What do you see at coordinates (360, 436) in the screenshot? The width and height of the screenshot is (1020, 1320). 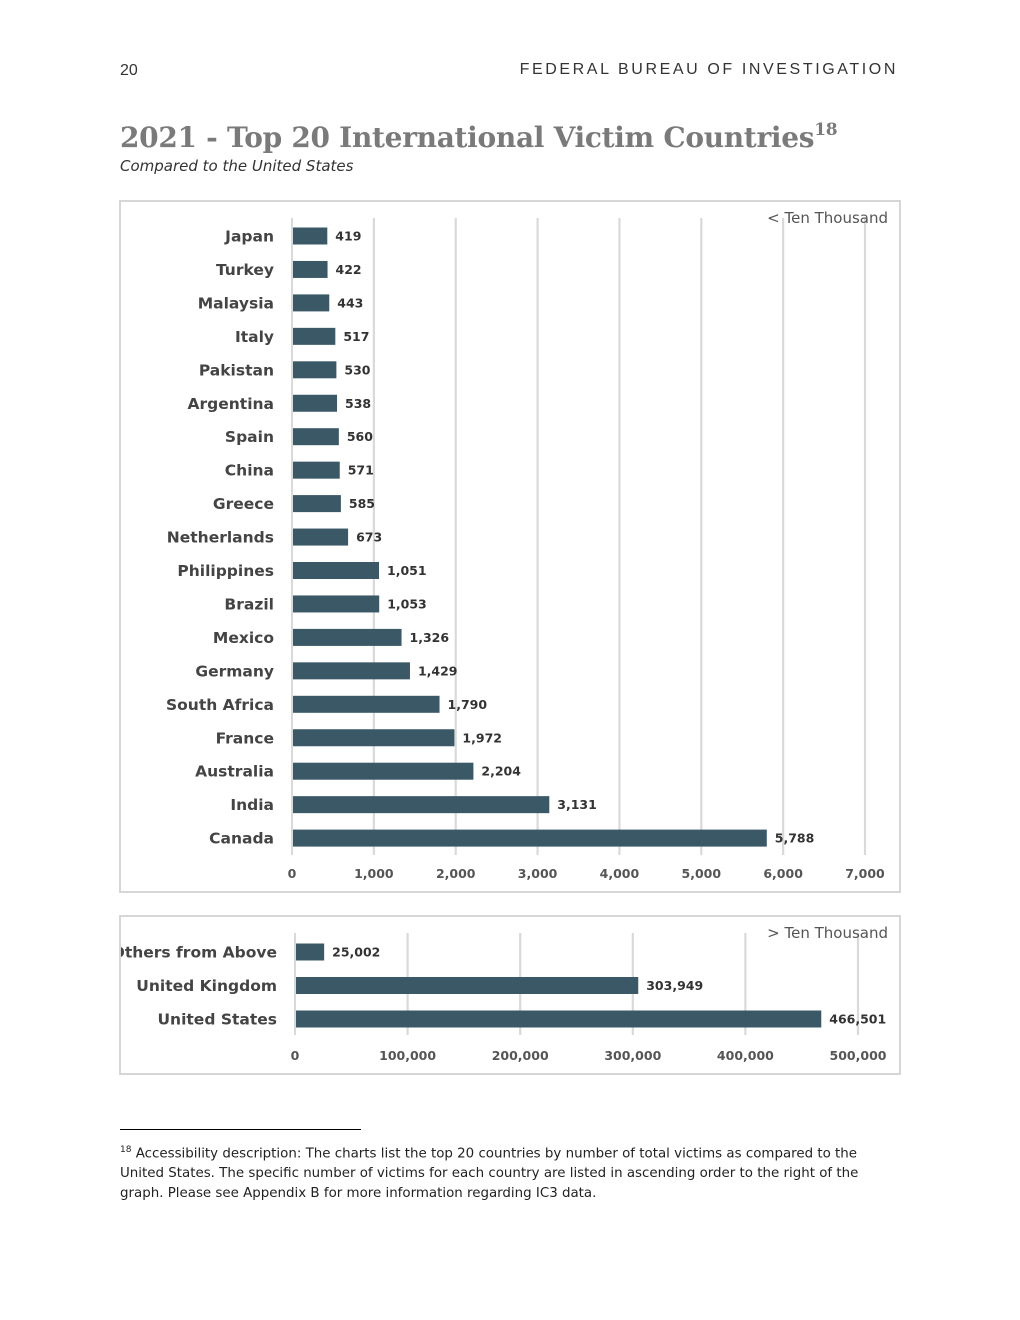 I see `chart-0-value-label: 560` at bounding box center [360, 436].